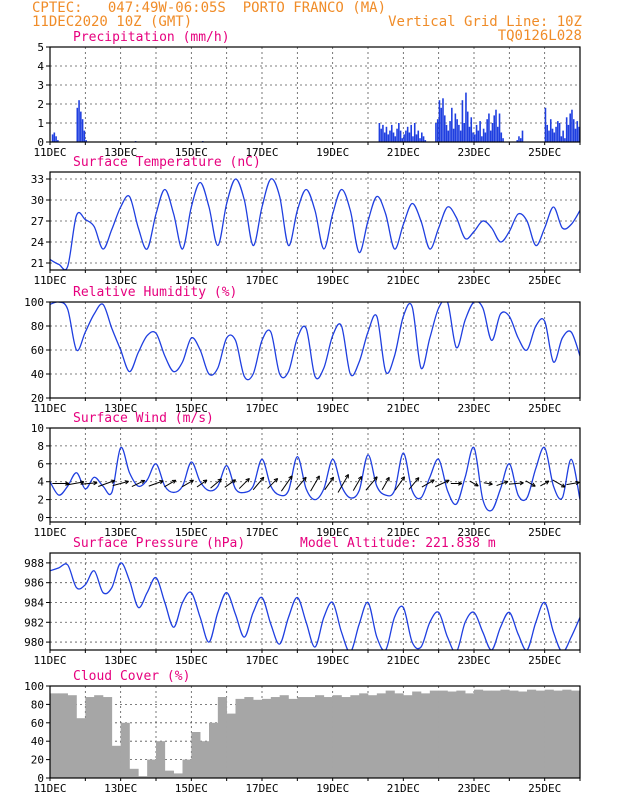 This screenshot has height=800, width=618. What do you see at coordinates (143, 418) in the screenshot?
I see `panel-title: Surface Wind (m/s)` at bounding box center [143, 418].